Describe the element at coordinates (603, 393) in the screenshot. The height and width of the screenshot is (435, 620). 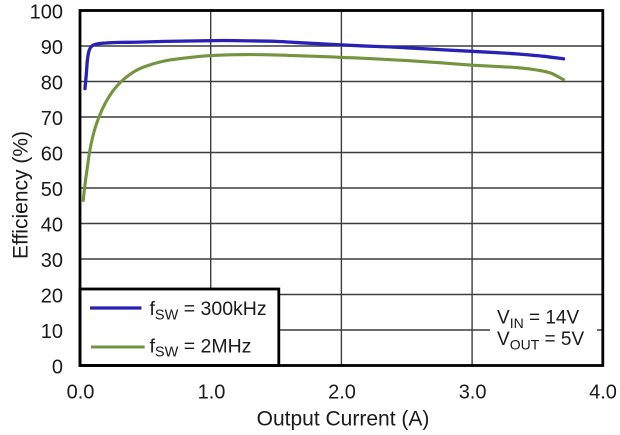
I see `svg-text: 4.0` at that location.